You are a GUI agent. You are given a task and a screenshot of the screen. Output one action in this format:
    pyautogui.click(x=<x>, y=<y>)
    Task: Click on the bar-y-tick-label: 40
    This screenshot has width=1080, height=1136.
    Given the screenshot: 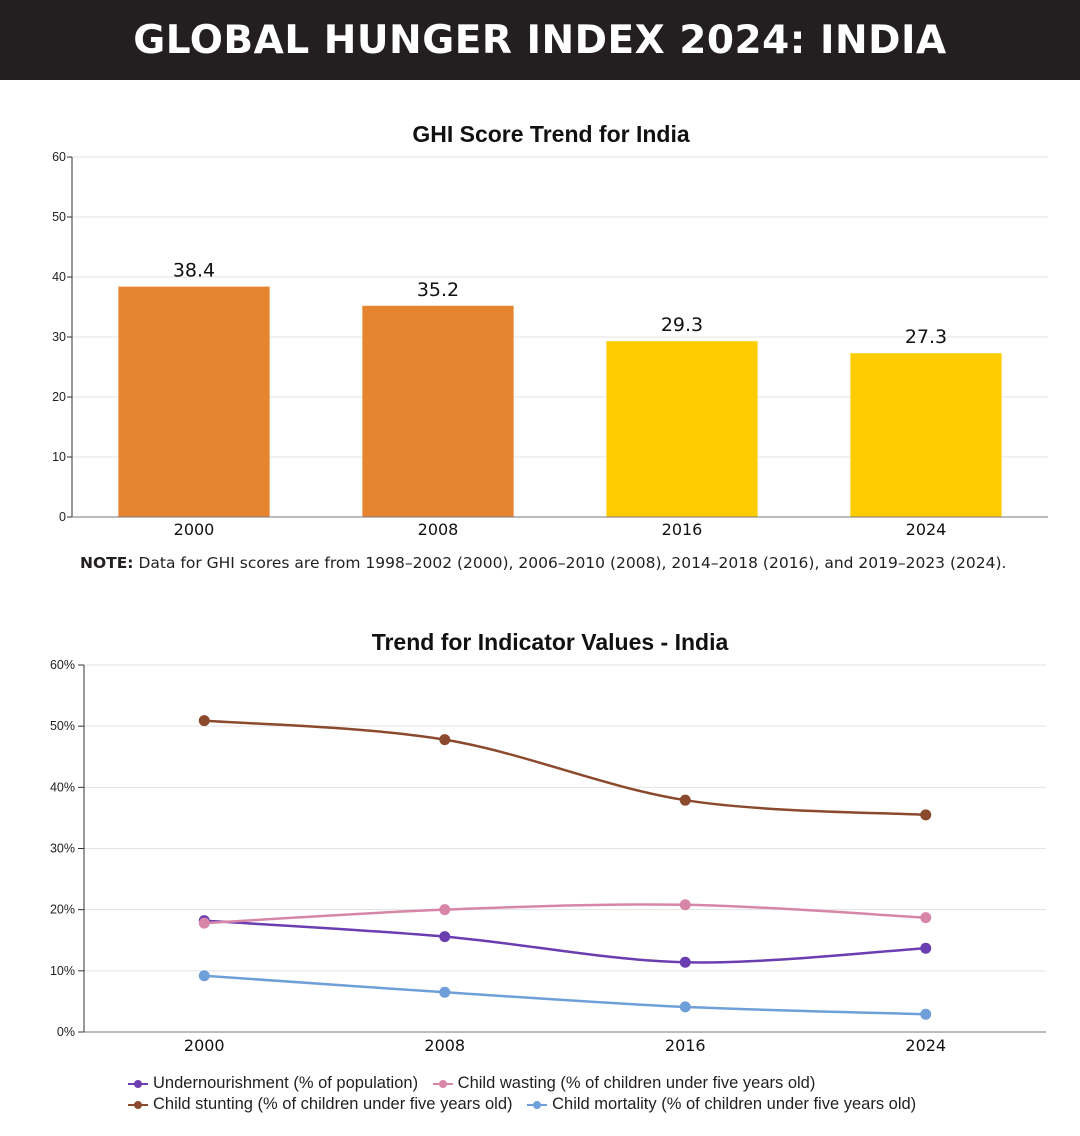 What is the action you would take?
    pyautogui.click(x=59, y=277)
    